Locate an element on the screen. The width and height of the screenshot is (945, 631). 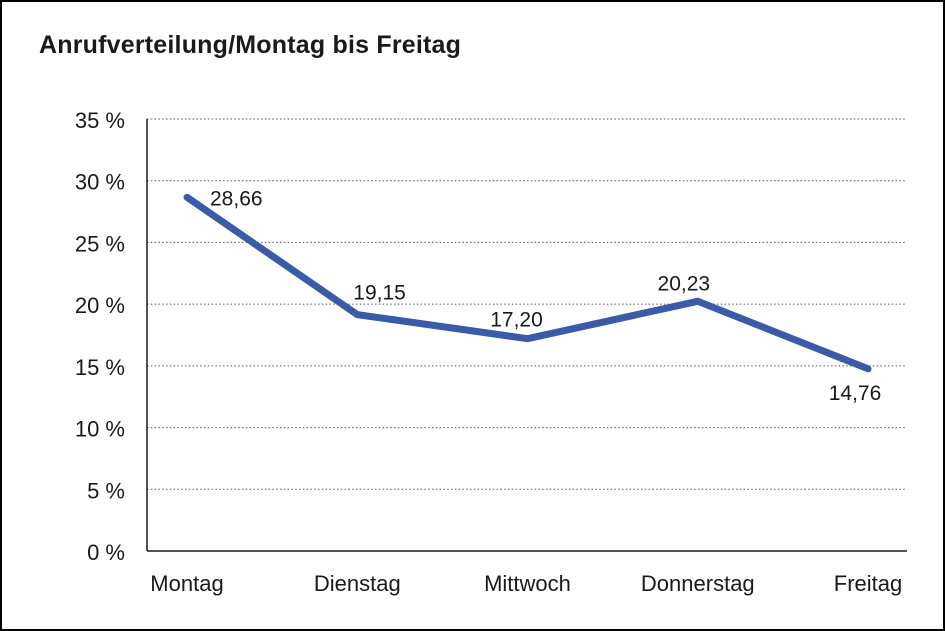
x-axis-label: Mittwoch is located at coordinates (527, 583).